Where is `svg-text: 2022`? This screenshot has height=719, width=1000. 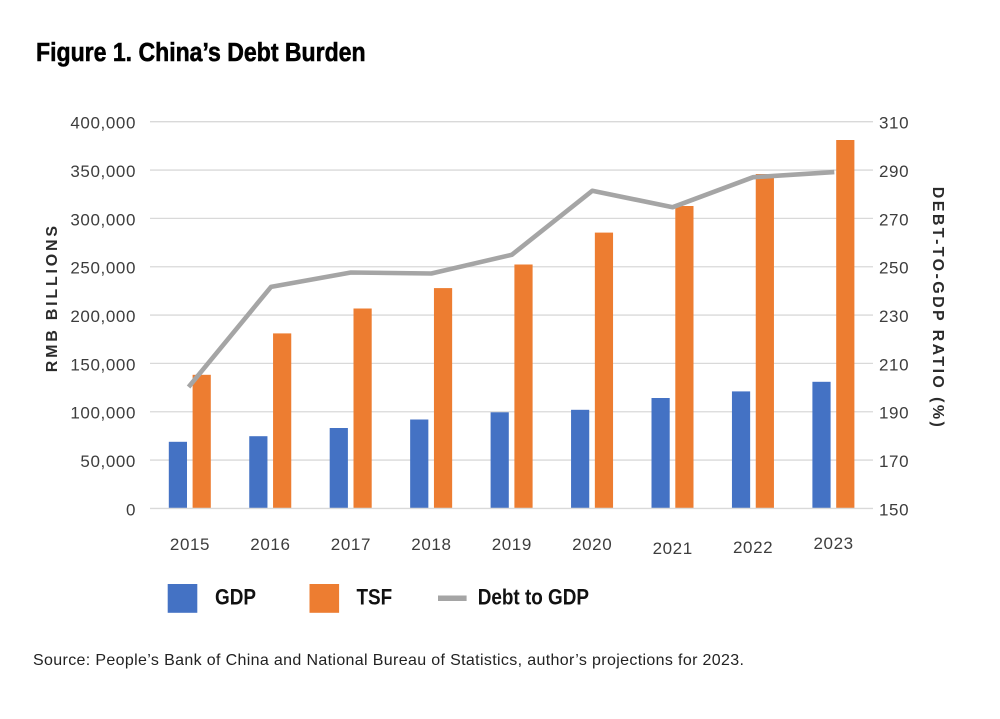
svg-text: 2022 is located at coordinates (753, 547).